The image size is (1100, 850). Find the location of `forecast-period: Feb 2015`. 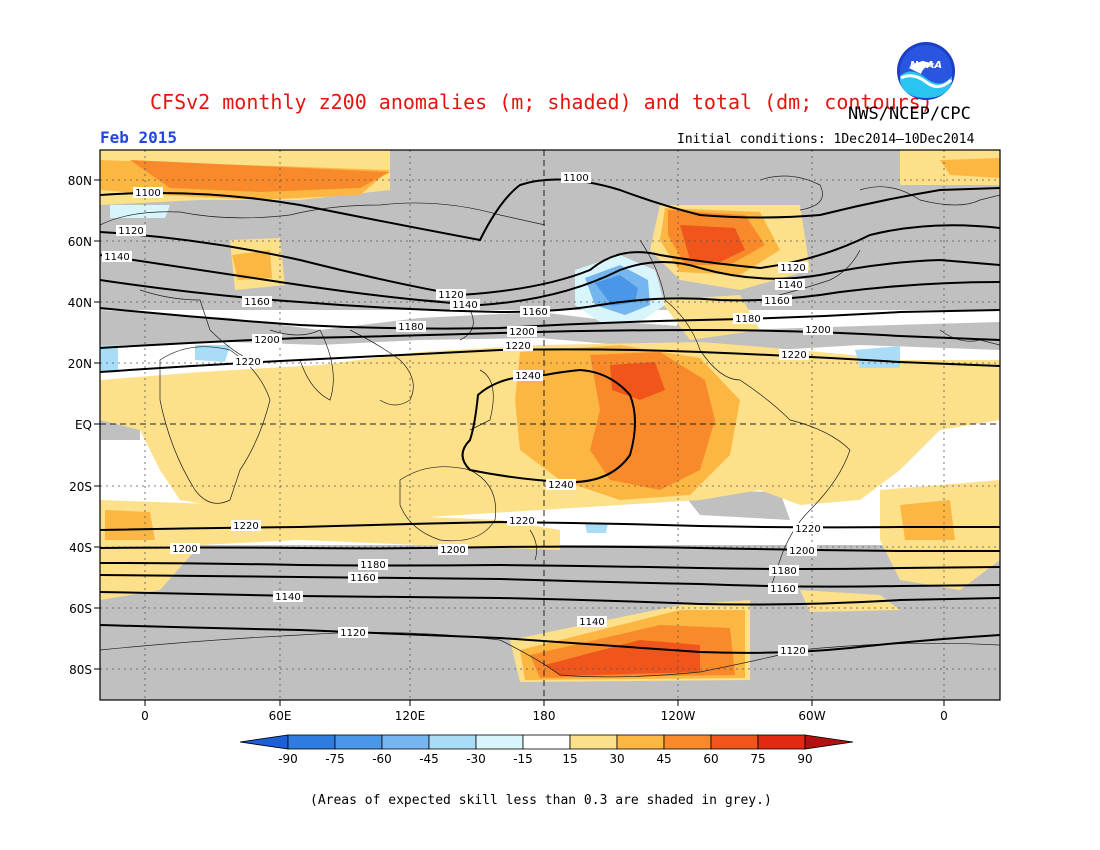

forecast-period: Feb 2015 is located at coordinates (139, 137).